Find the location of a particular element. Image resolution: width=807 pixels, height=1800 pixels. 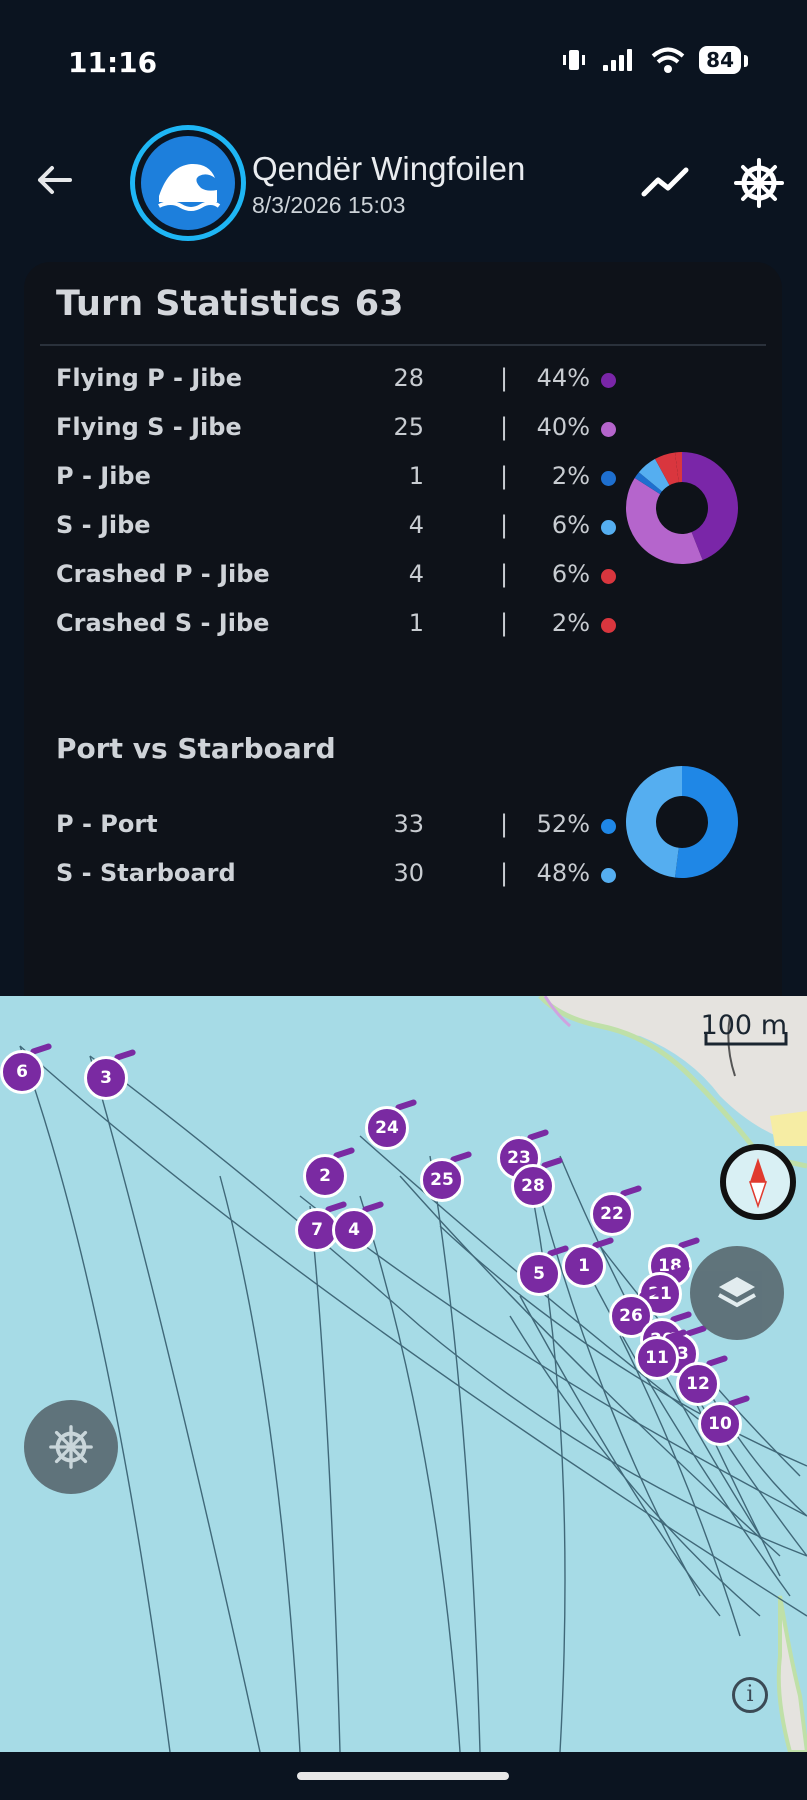

turn-marker: 28 is located at coordinates (533, 1186).